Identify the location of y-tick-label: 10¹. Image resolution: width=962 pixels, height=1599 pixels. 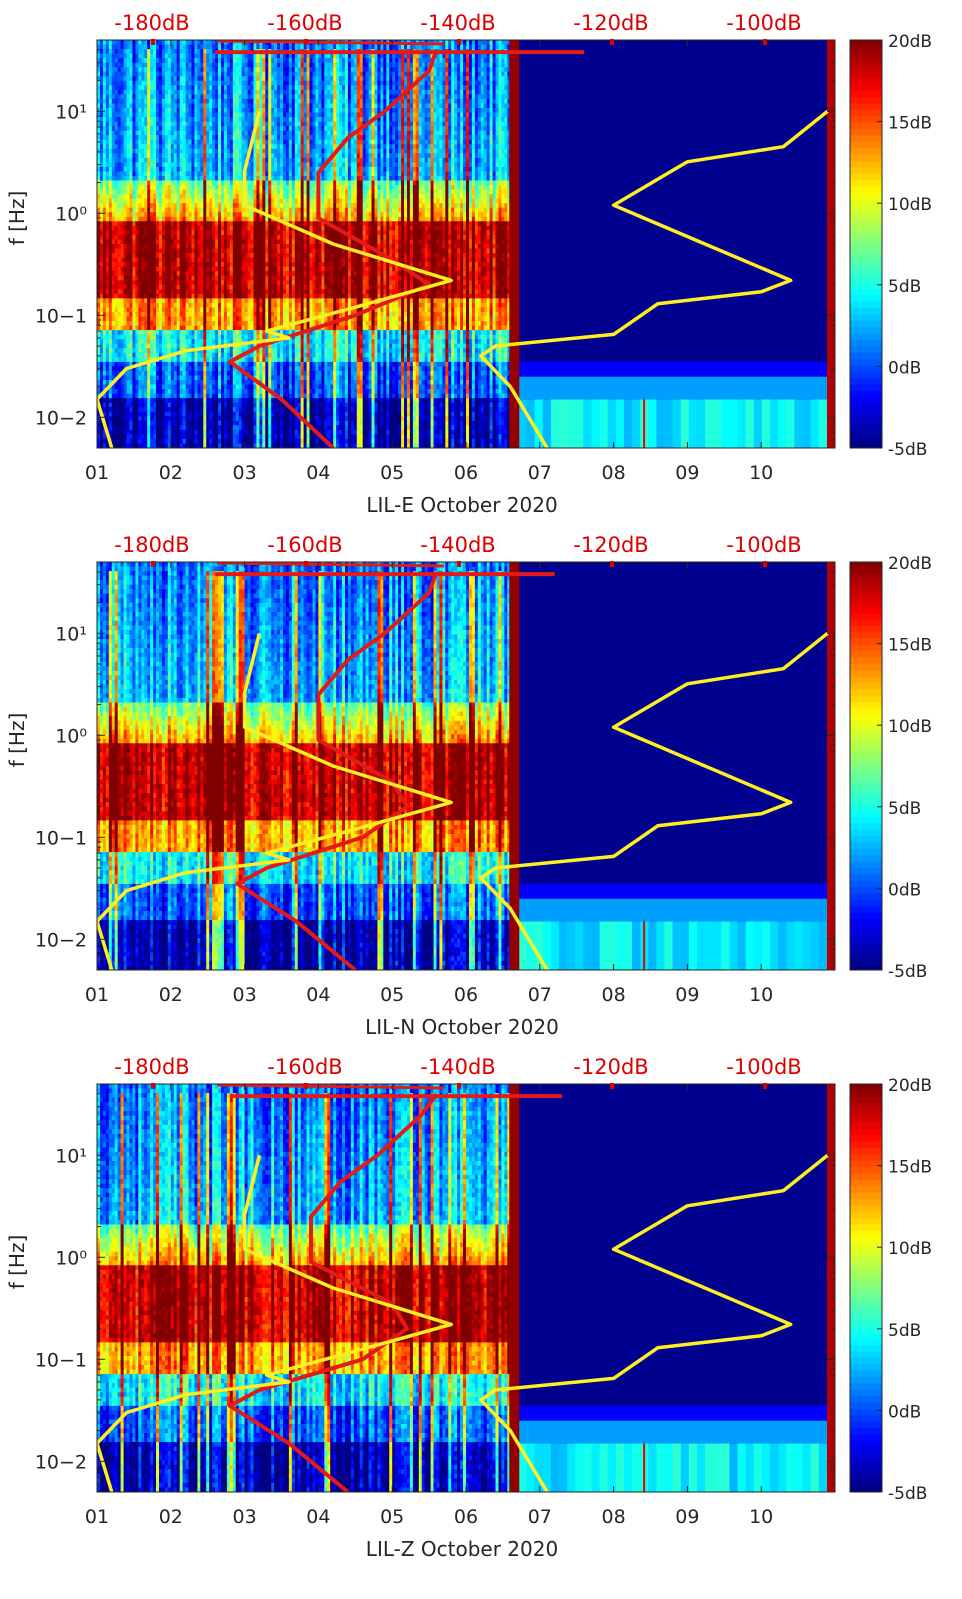
(71, 112).